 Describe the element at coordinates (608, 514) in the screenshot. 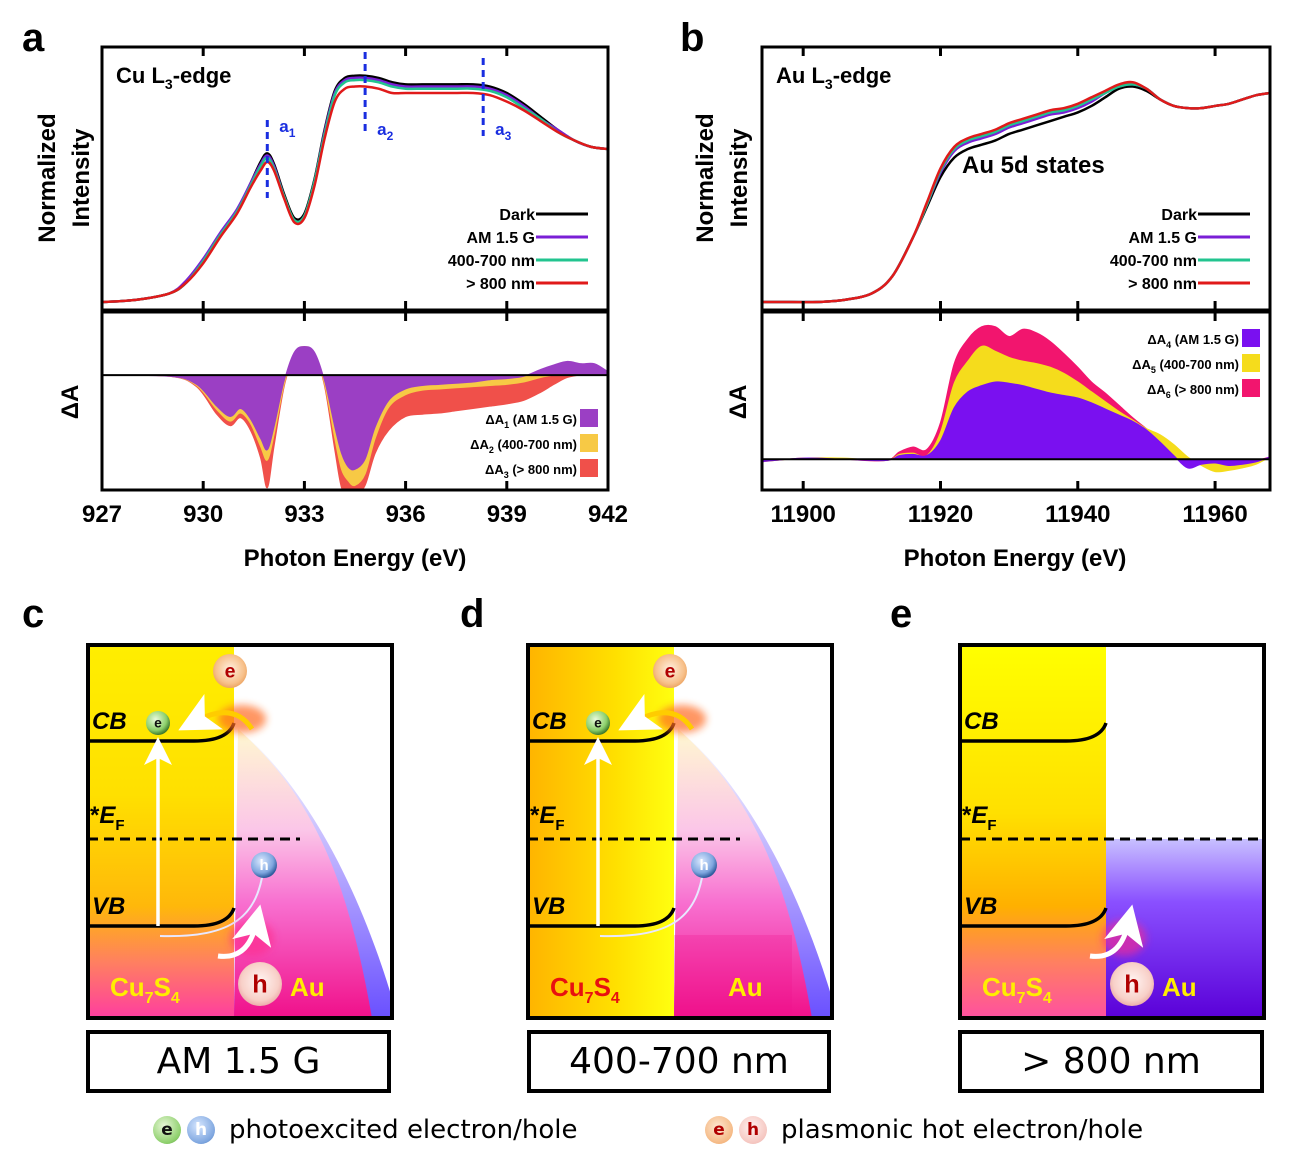

I see `x-tick-label: 942` at that location.